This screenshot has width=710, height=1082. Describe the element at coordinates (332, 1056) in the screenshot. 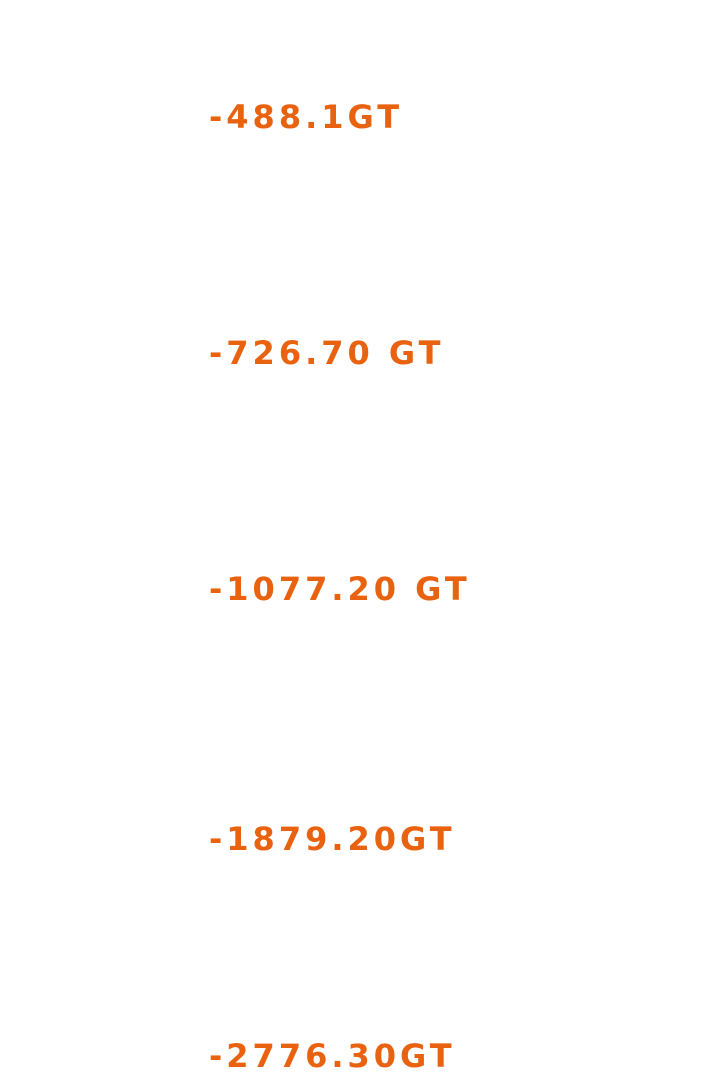

I see `value-label-5: -2776.30GT` at that location.